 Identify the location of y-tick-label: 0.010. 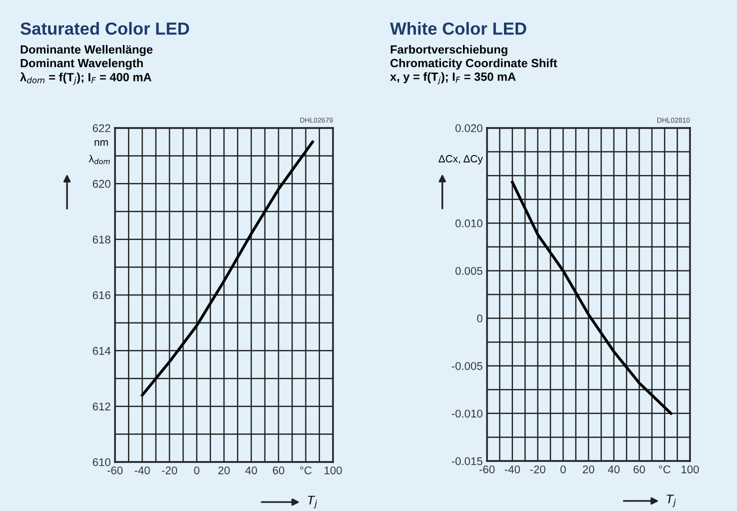
(468, 223).